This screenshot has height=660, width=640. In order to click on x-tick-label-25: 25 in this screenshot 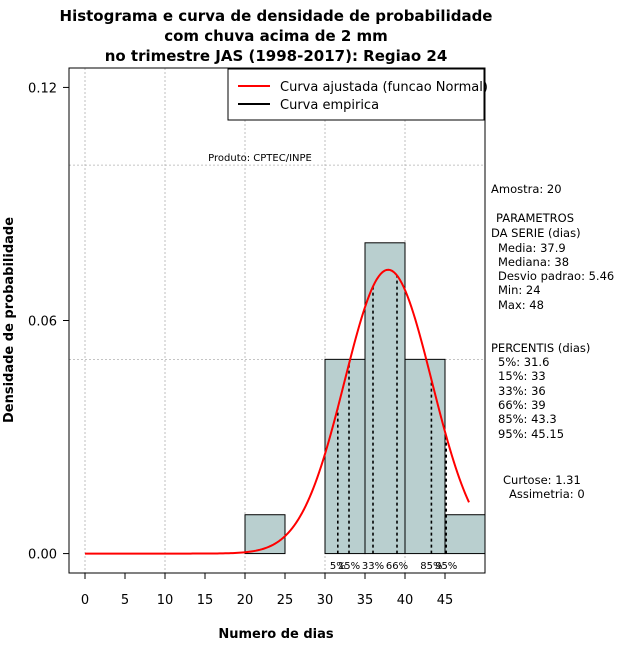, I will do `click(285, 600)`.